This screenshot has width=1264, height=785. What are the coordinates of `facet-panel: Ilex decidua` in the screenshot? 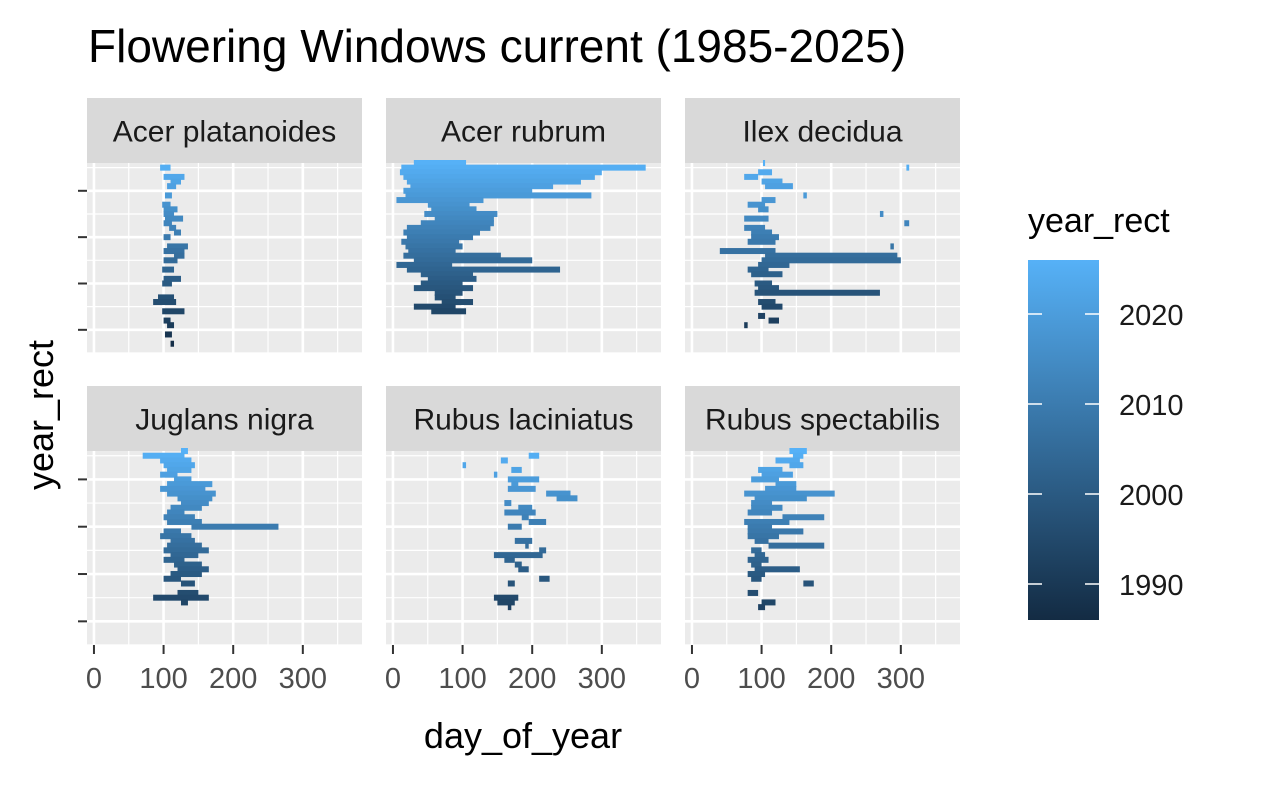 It's located at (822, 226).